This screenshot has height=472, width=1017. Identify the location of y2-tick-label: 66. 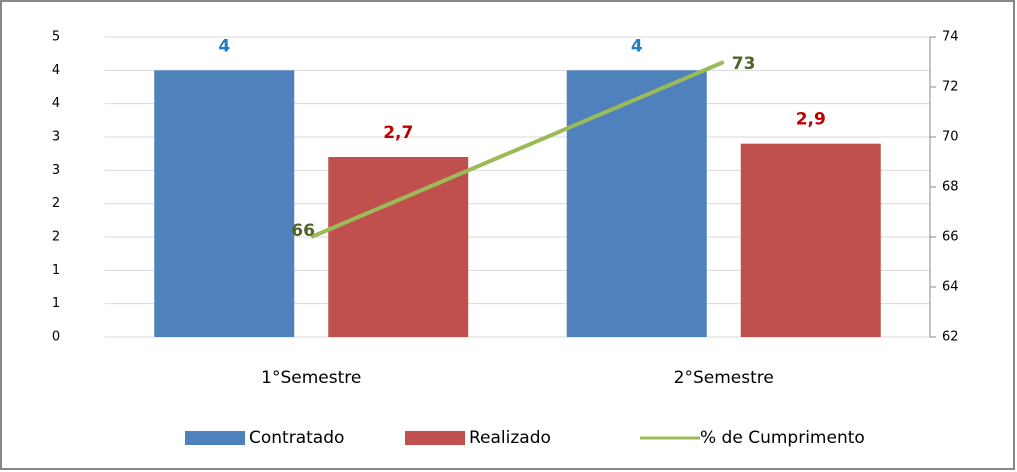
(950, 237).